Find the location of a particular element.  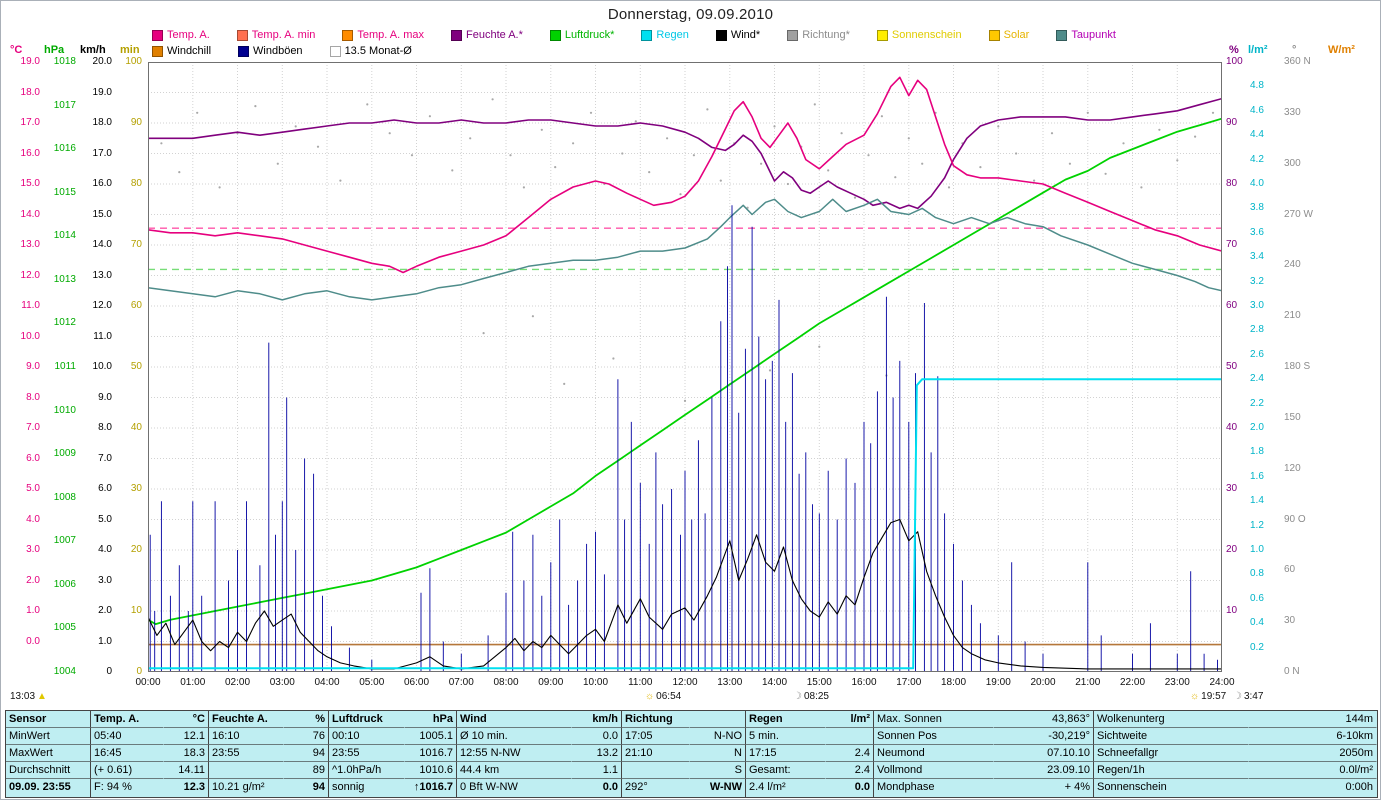

x-axis-tick: 09:00 is located at coordinates (551, 682).